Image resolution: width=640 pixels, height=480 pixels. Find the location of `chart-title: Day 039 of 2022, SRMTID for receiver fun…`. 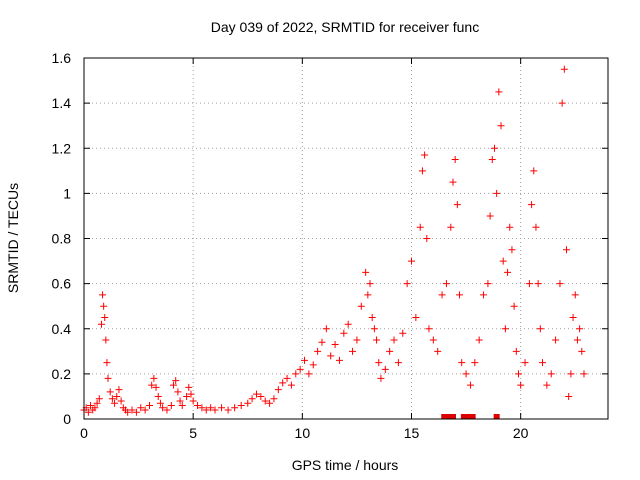

chart-title: Day 039 of 2022, SRMTID for receiver fun… is located at coordinates (345, 27).